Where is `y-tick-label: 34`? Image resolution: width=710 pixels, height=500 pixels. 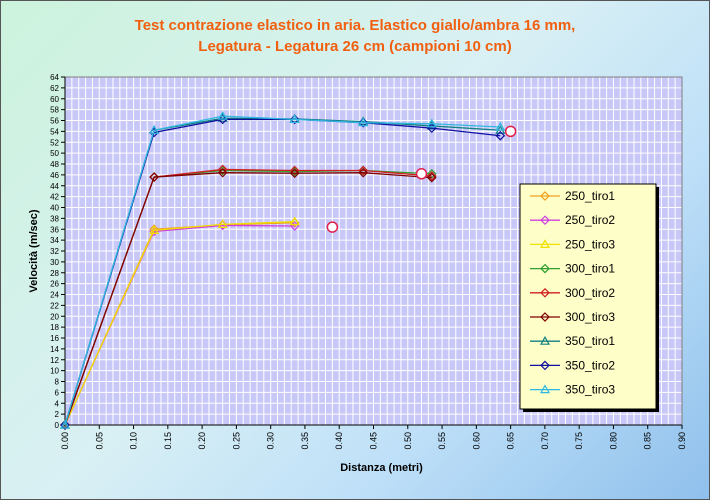
y-tick-label: 34 is located at coordinates (54, 240).